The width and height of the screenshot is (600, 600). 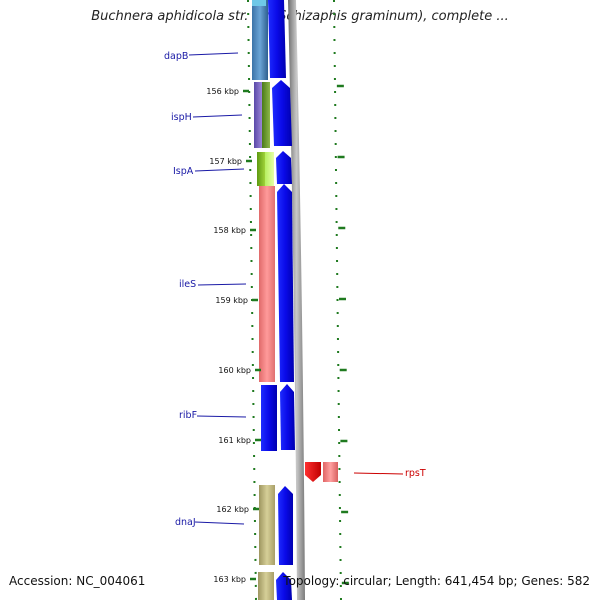 I want to click on gene-label-IspA-text: IspA, so click(x=183, y=171).